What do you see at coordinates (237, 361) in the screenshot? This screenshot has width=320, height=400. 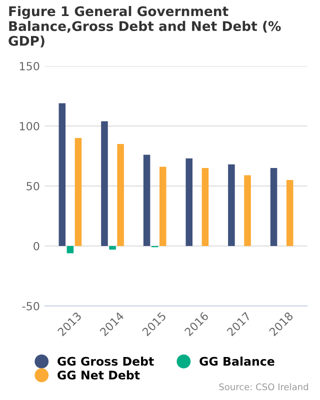 I see `legend-label: GG Balance` at bounding box center [237, 361].